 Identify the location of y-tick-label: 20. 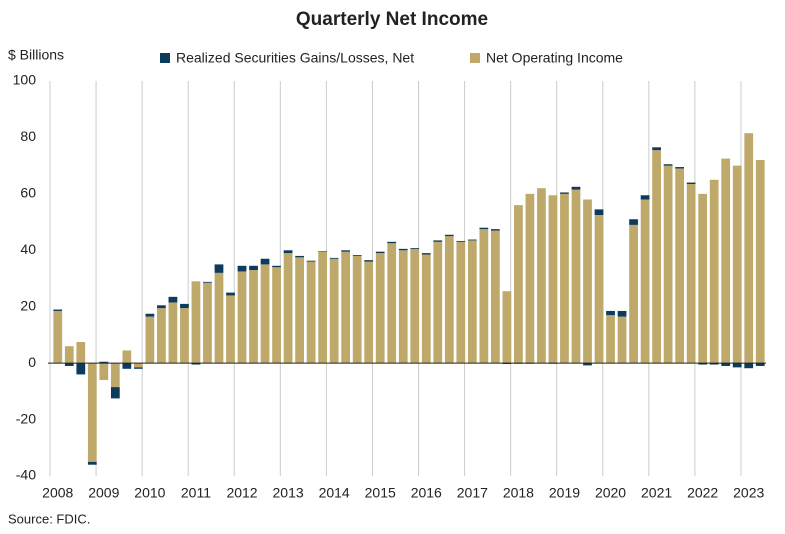
(28, 305).